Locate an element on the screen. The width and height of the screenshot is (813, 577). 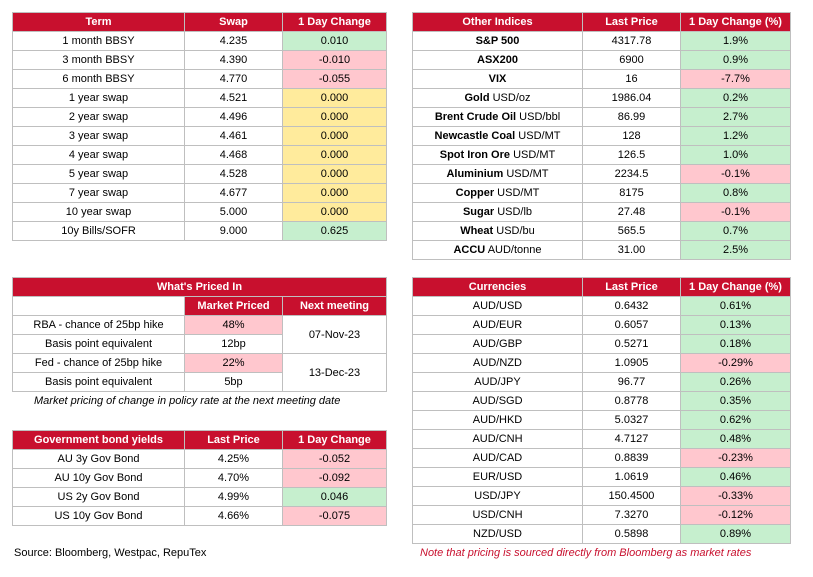
table-row: EUR/USD 1.0619 0.46% is located at coordinates (601, 477).